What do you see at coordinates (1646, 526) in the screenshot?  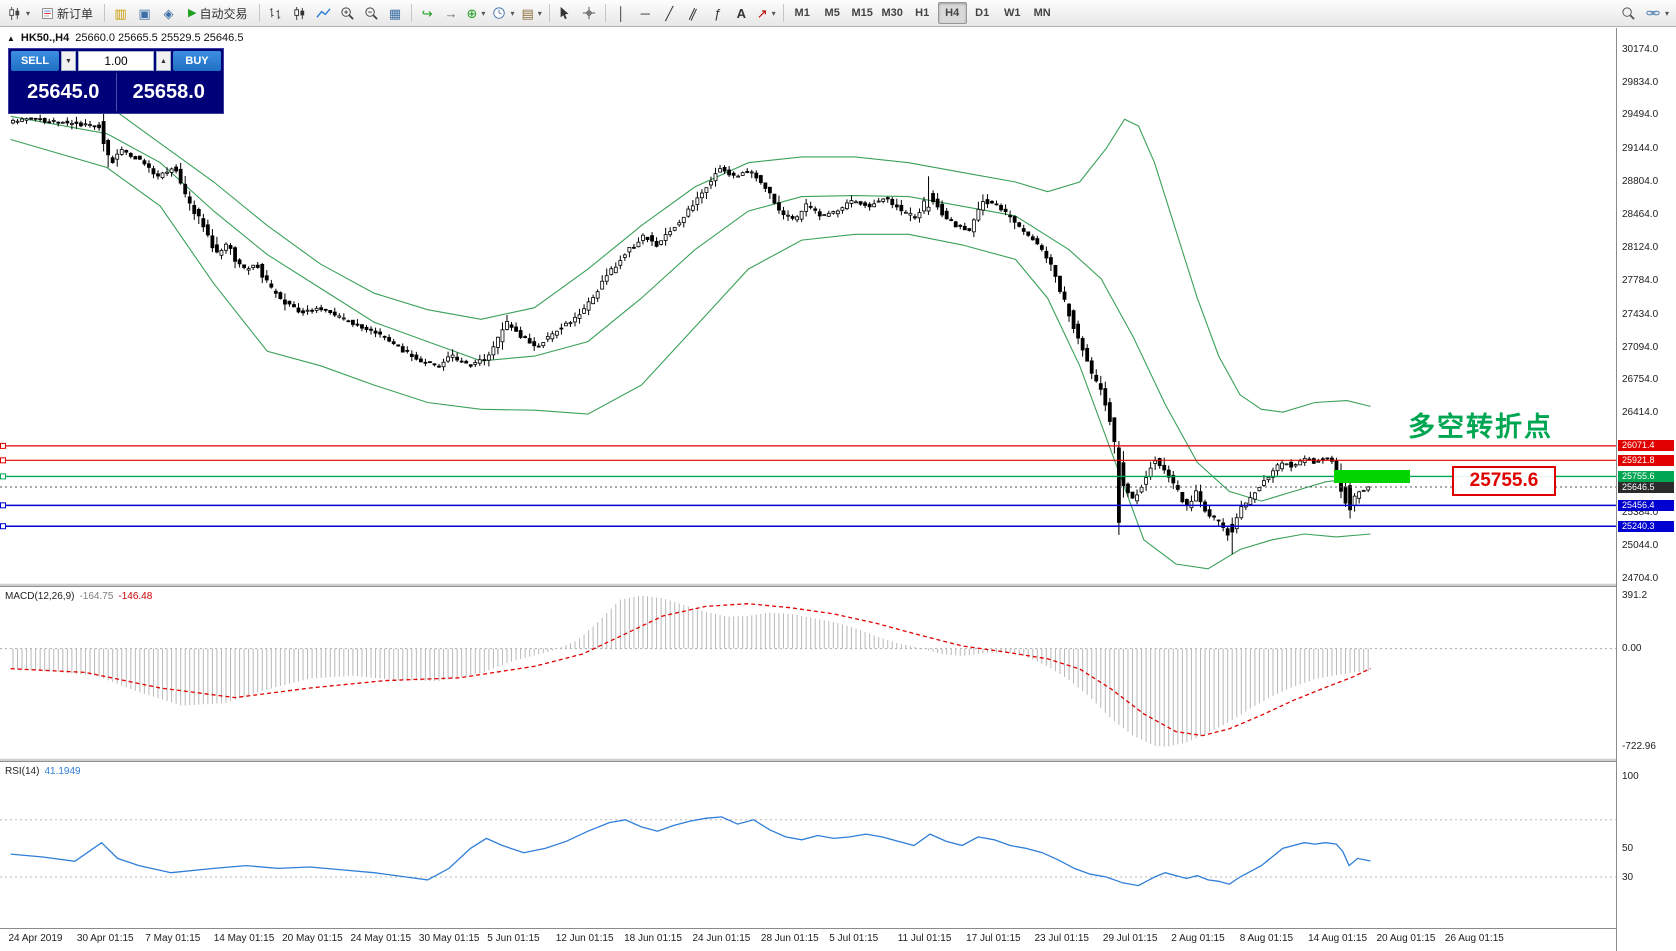 I see `price-badge: 25240.3` at bounding box center [1646, 526].